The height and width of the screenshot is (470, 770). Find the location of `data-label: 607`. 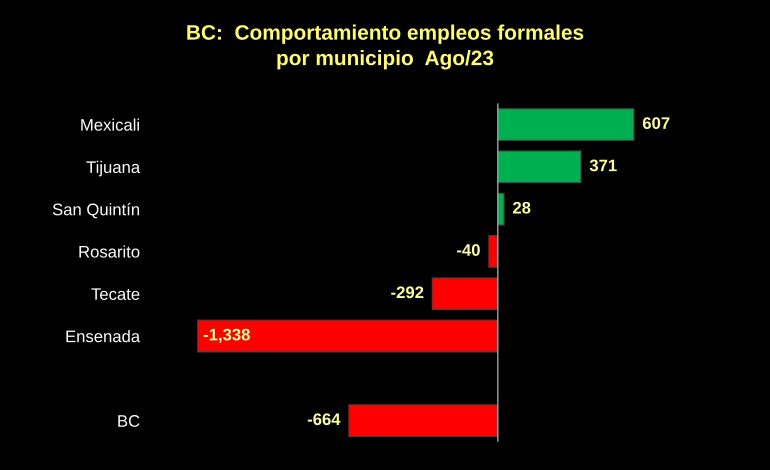

data-label: 607 is located at coordinates (656, 123).